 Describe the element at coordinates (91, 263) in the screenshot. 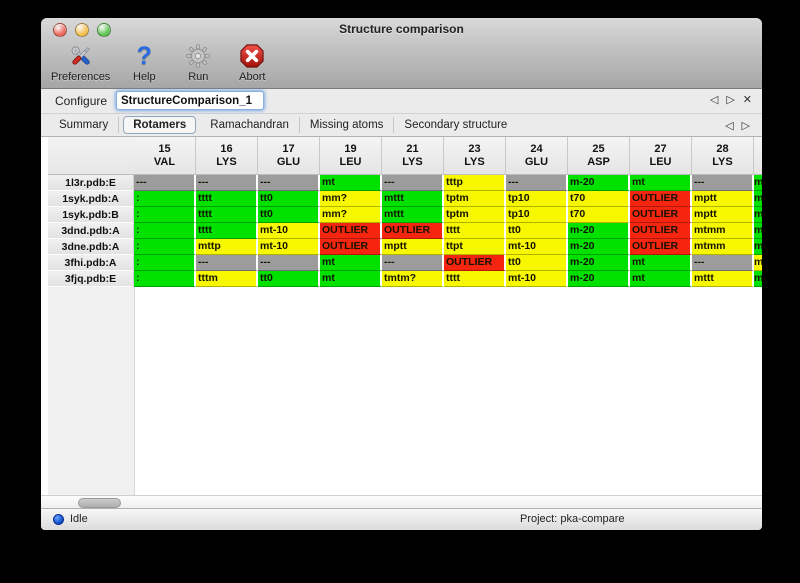

I see `row-label: 3fhi.pdb:A` at that location.